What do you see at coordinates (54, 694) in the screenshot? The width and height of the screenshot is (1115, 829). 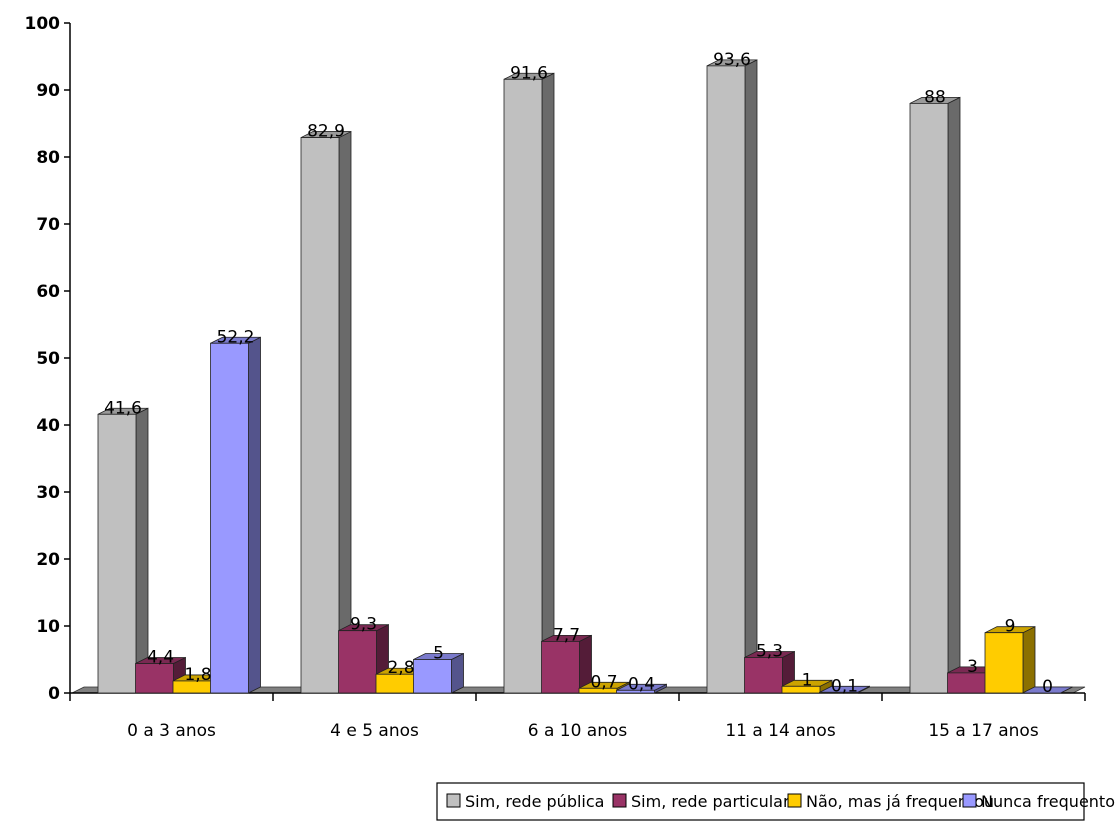 I see `y-tick-label: 0` at bounding box center [54, 694].